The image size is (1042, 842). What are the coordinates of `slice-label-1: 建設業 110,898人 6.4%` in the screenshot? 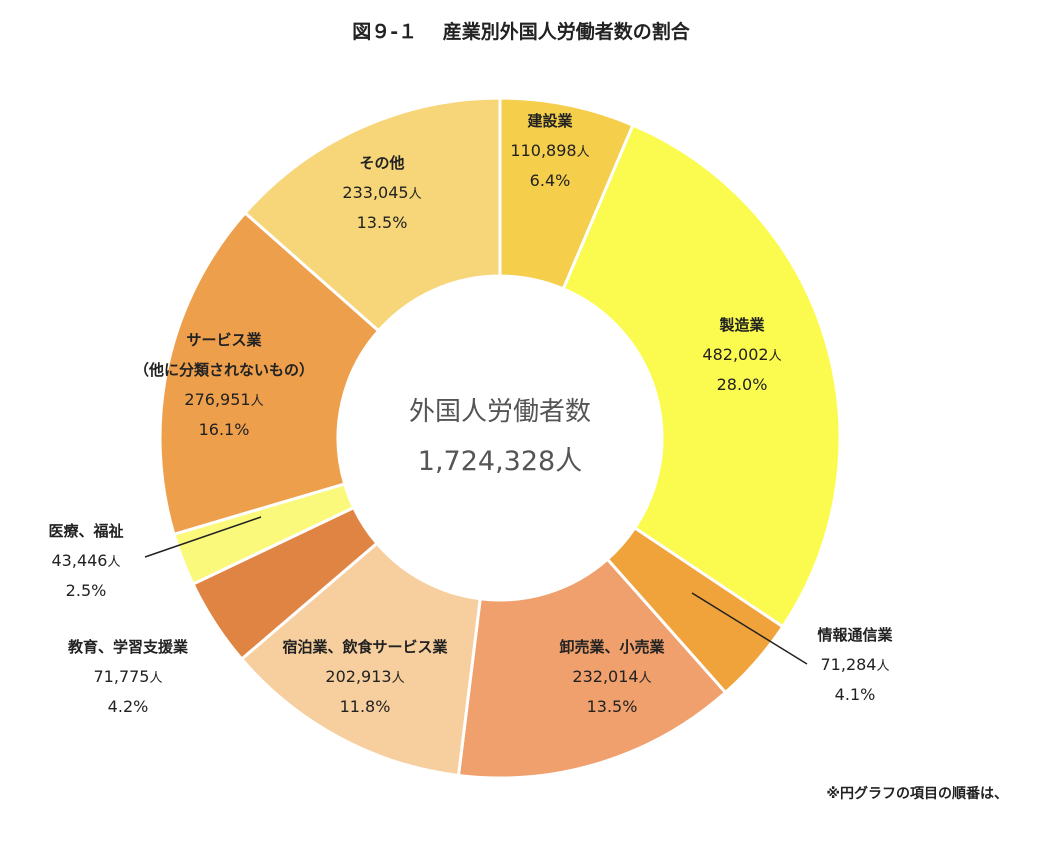 It's located at (549, 151).